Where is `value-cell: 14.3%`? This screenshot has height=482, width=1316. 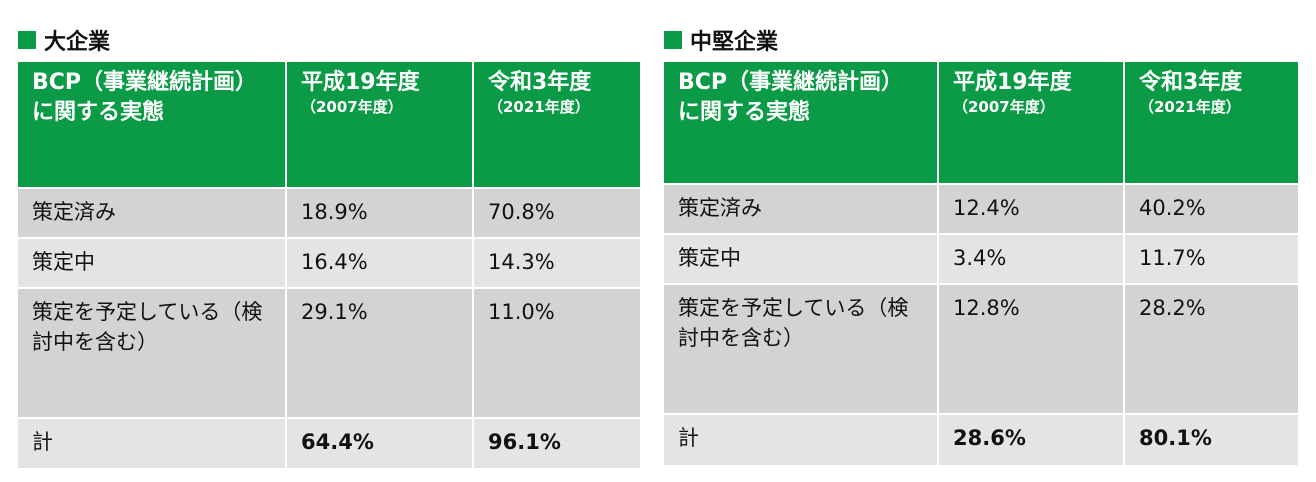 value-cell: 14.3% is located at coordinates (557, 263).